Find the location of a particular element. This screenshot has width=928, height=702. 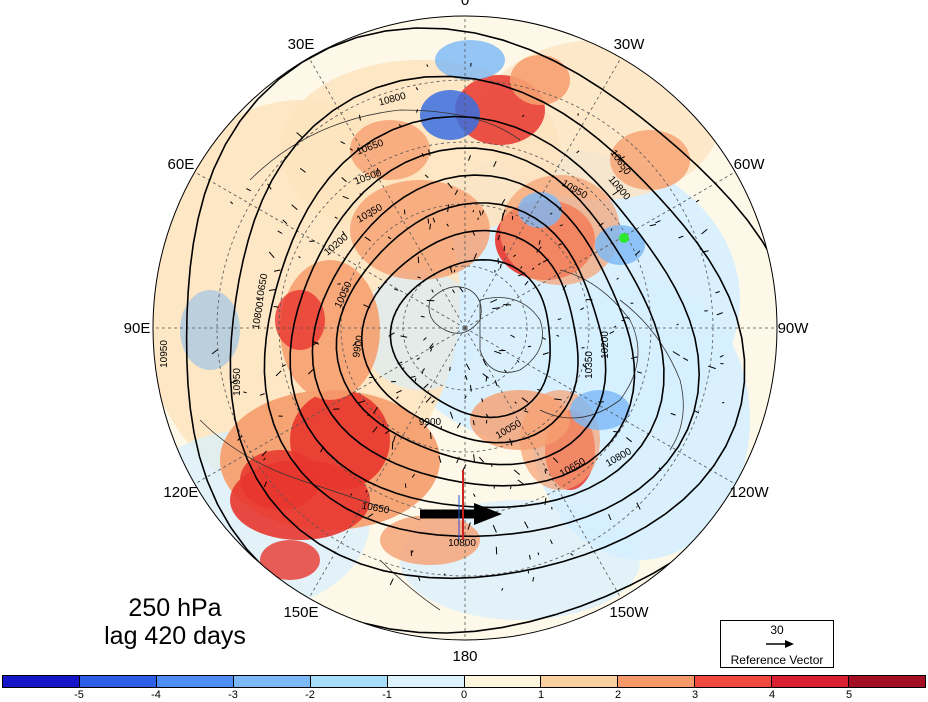

contour-label: 10650 is located at coordinates (376, 509).